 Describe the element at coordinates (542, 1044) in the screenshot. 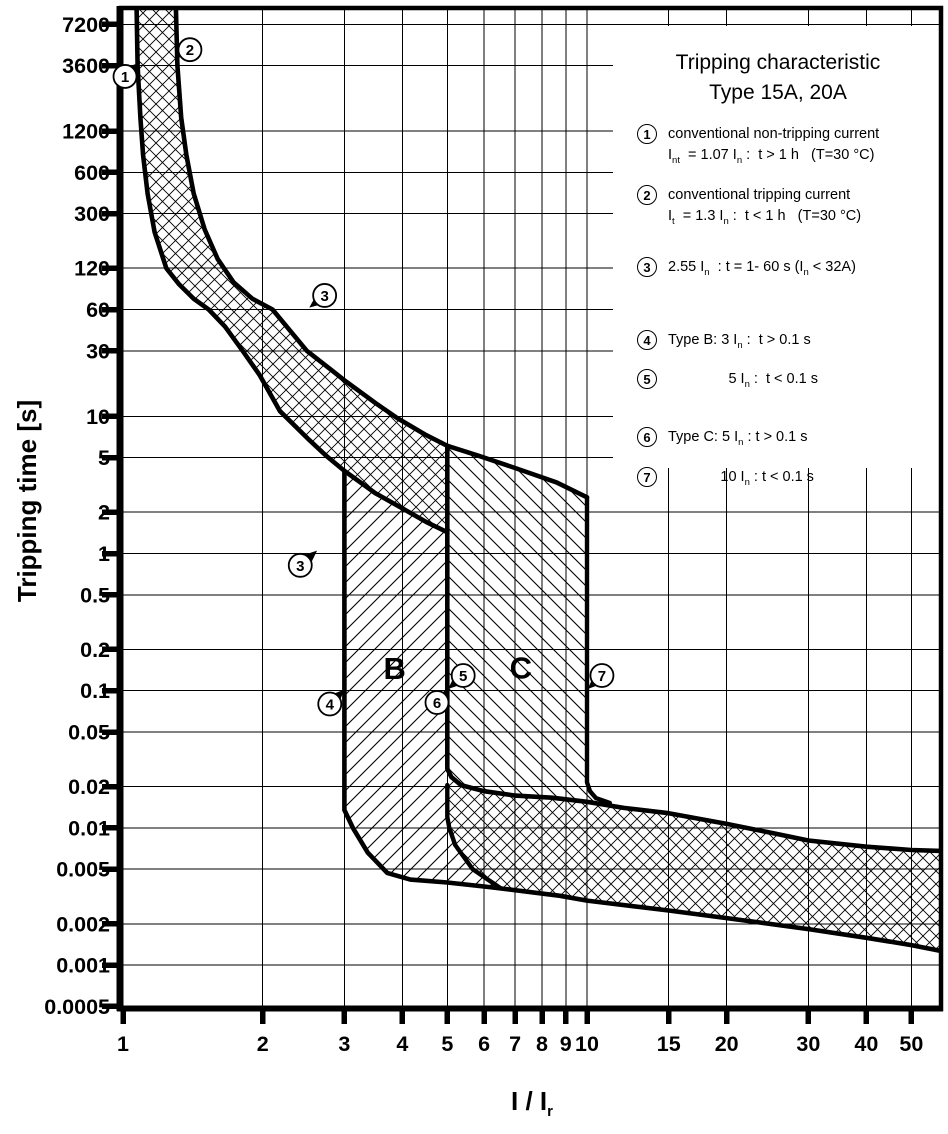

I see `svg-text: 8` at that location.